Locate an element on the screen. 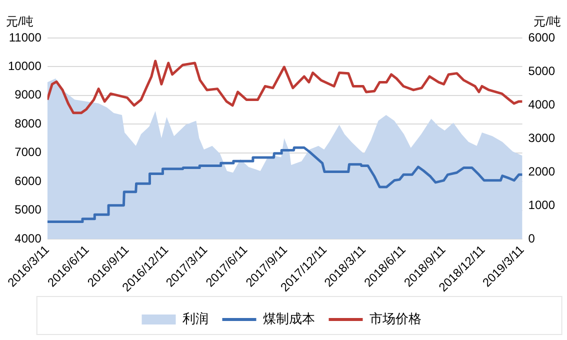 The width and height of the screenshot is (567, 340). y-axis-title: 元/吨 is located at coordinates (20, 21).